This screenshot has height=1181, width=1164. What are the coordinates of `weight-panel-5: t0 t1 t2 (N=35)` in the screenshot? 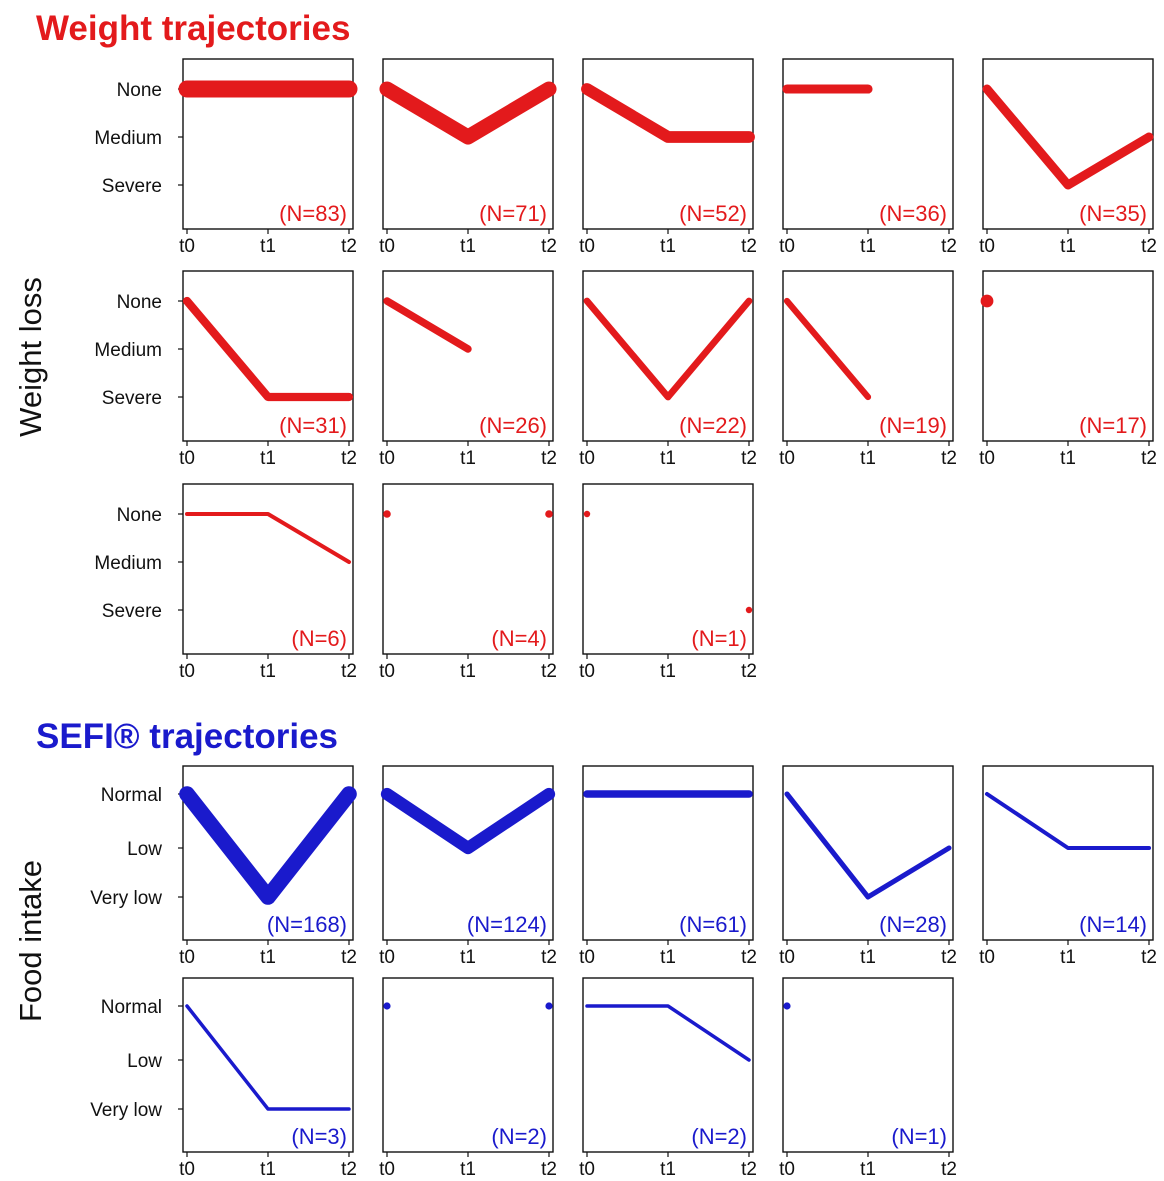 It's located at (1068, 157).